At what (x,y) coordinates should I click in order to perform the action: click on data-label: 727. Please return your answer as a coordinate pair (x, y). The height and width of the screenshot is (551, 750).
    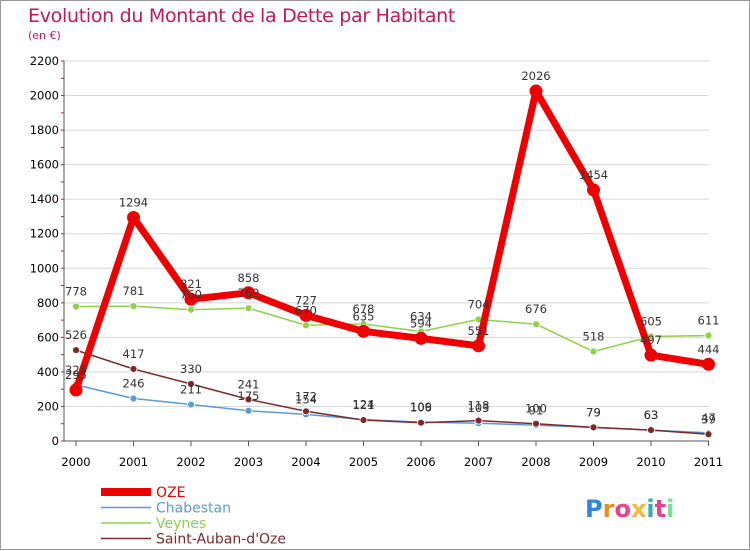
    Looking at the image, I should click on (306, 300).